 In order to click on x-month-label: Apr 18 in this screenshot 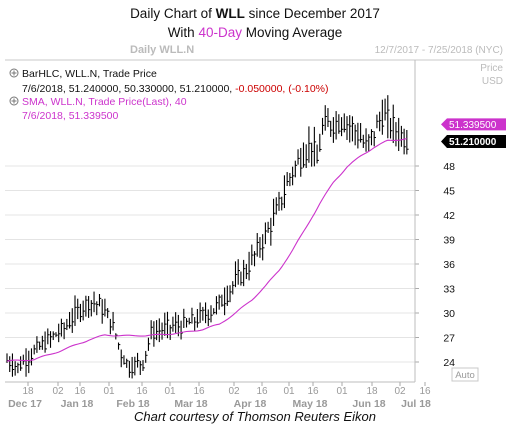, I will do `click(250, 404)`.